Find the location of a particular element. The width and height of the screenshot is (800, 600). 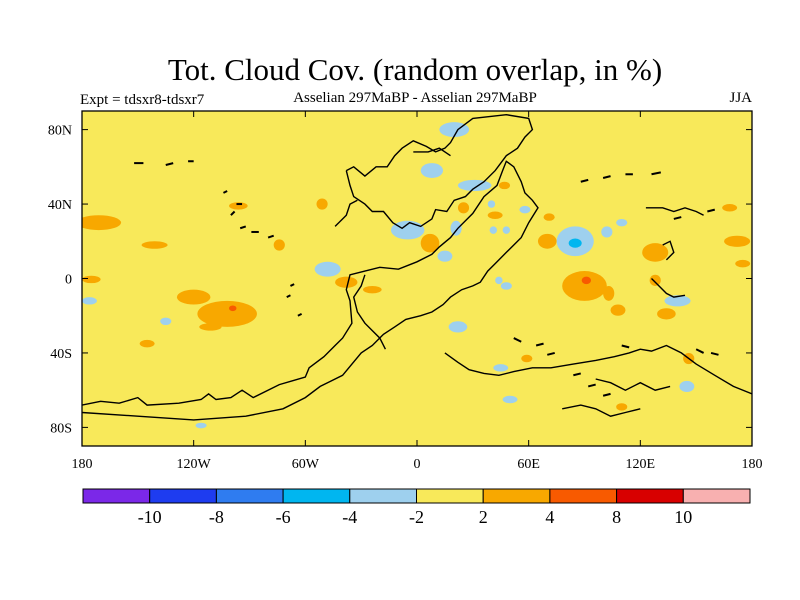

colorbar-label-7: 8 is located at coordinates (616, 517).